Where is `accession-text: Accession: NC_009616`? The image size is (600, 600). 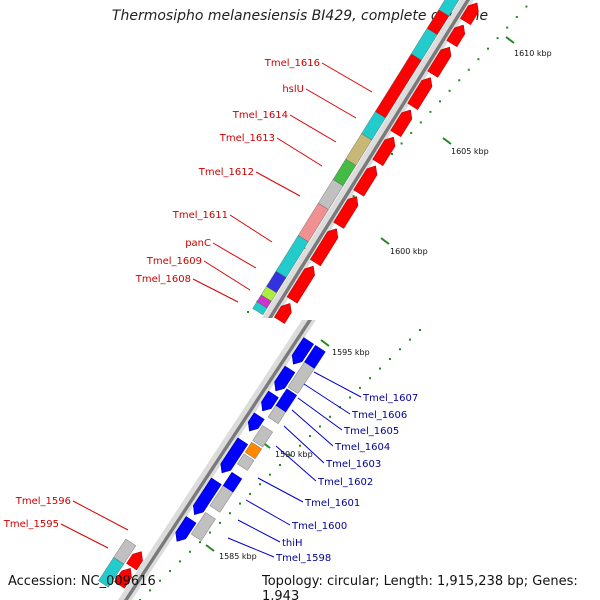
accession-text: Accession: NC_009616 is located at coordinates (82, 581).